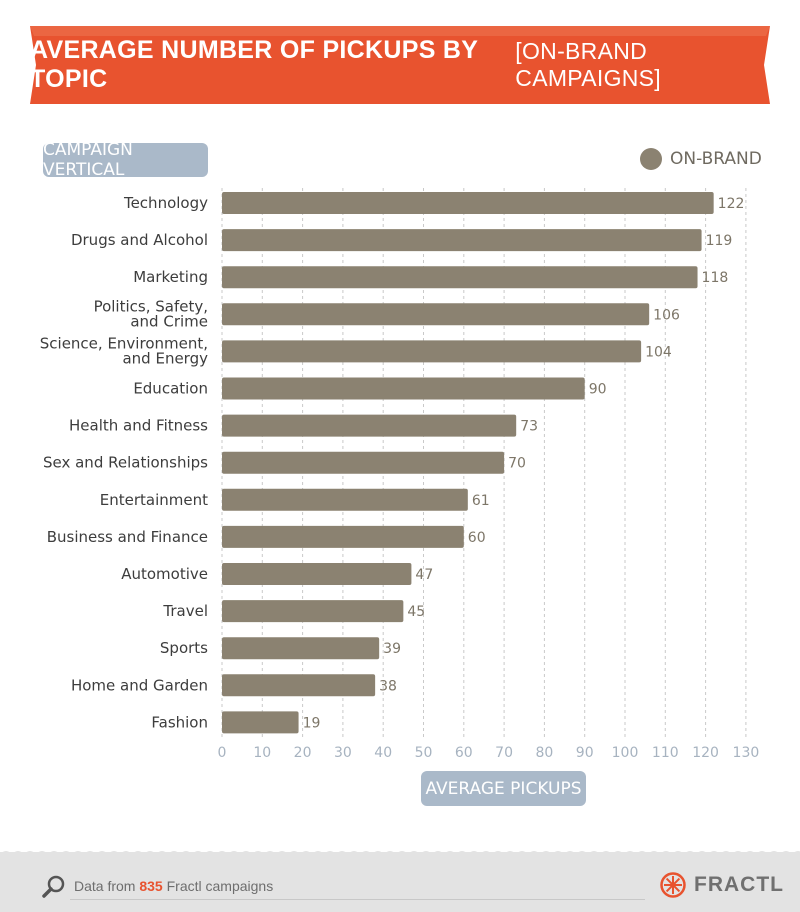 The height and width of the screenshot is (912, 800). I want to click on x-axis-label: AVERAGE PICKUPS, so click(503, 788).